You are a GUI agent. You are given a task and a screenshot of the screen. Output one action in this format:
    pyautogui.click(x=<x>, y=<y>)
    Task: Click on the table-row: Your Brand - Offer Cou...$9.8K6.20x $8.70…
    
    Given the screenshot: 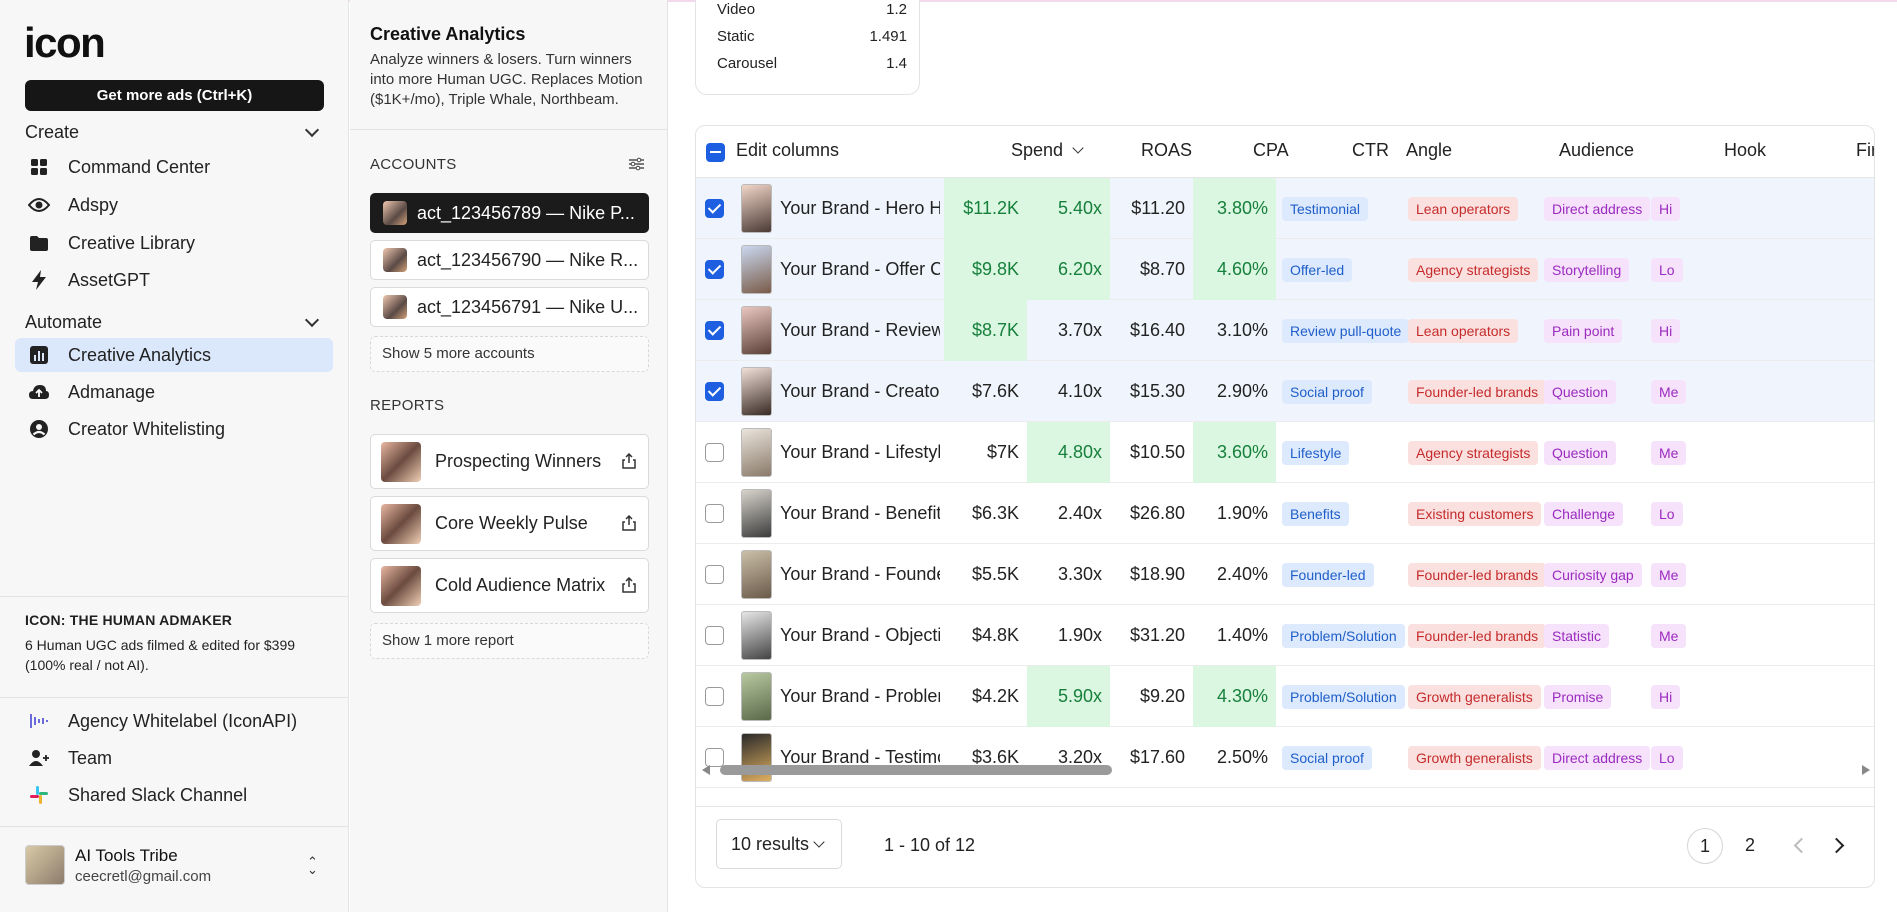 What is the action you would take?
    pyautogui.click(x=1285, y=269)
    